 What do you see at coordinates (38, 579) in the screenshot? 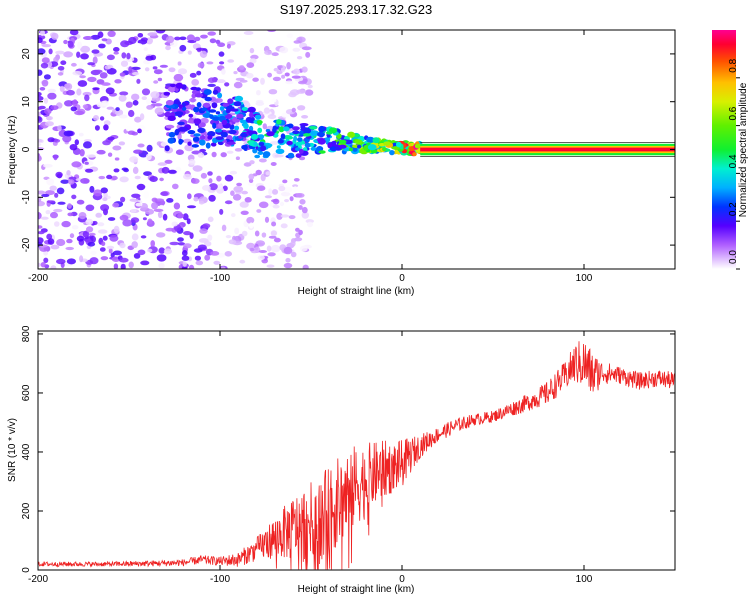
I see `x-tick-label: -200` at bounding box center [38, 579].